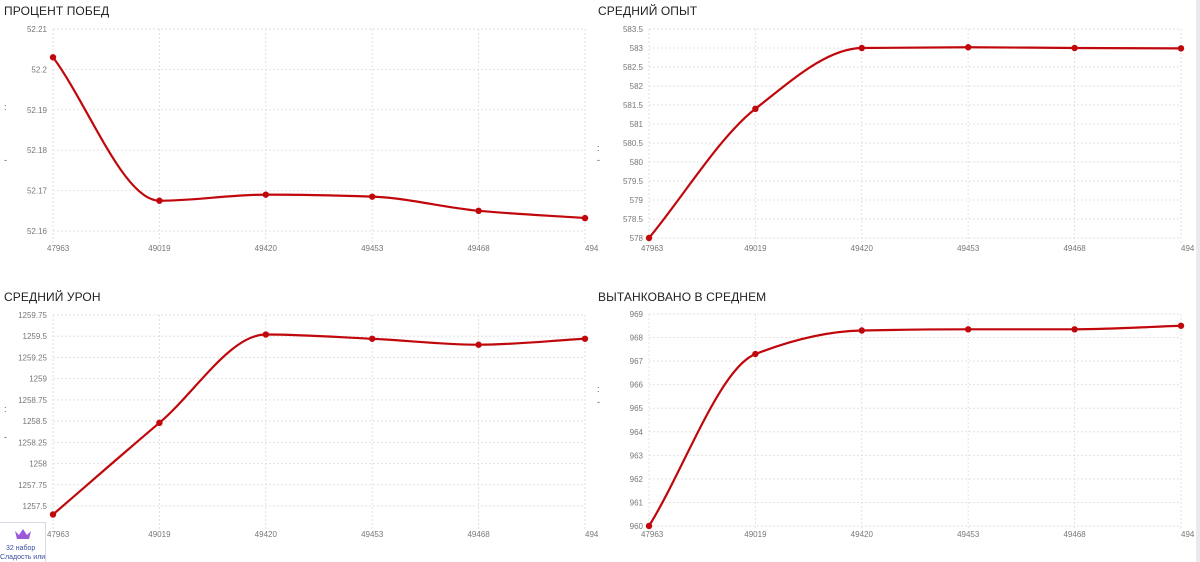  What do you see at coordinates (637, 48) in the screenshot?
I see `y-tick-label: 583` at bounding box center [637, 48].